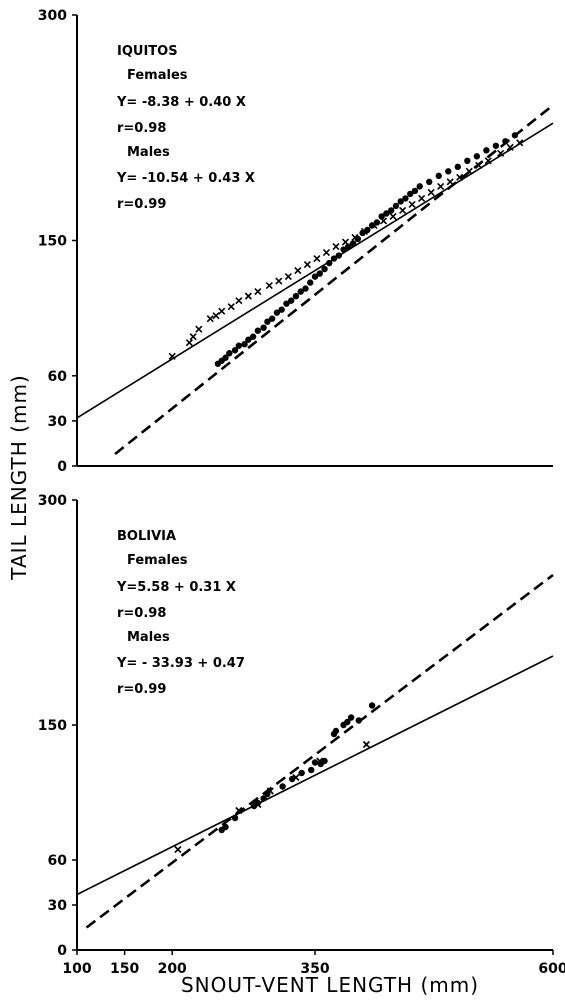 This screenshot has width=565, height=1005. What do you see at coordinates (58, 422) in the screenshot?
I see `y-tick-label: 30` at bounding box center [58, 422].